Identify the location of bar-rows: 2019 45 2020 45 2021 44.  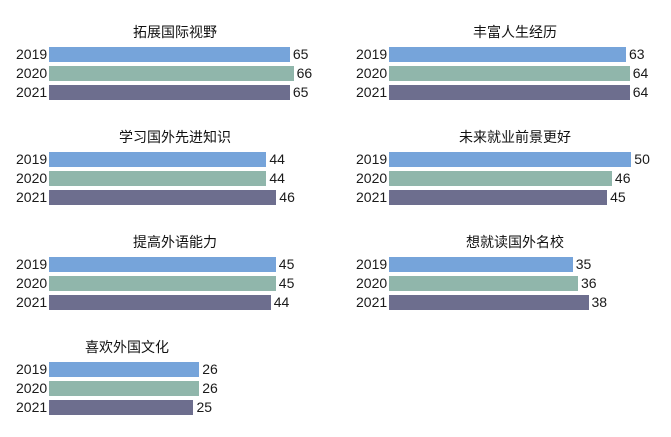
(178, 283).